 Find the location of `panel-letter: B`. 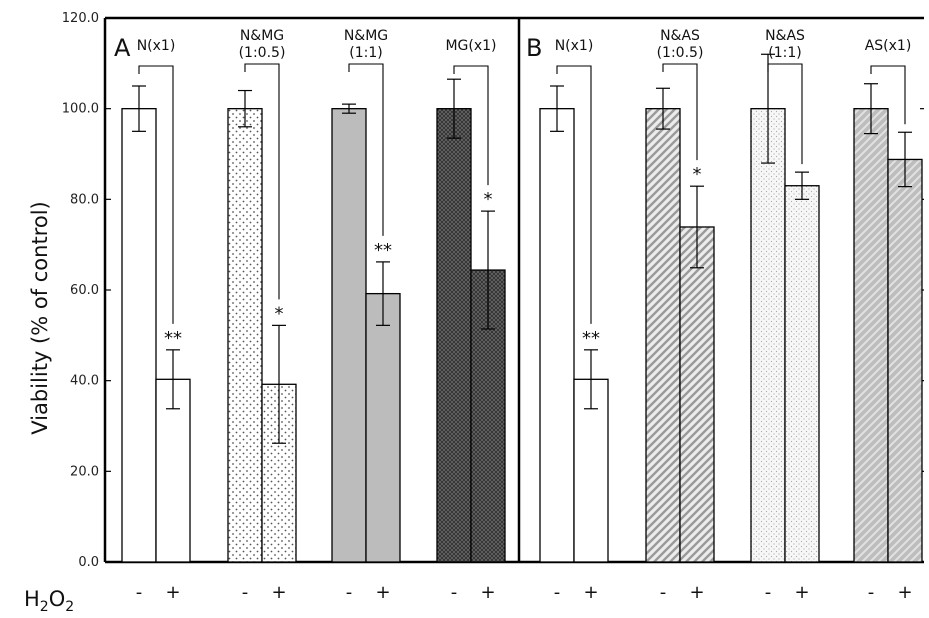

panel-letter: B is located at coordinates (534, 48).